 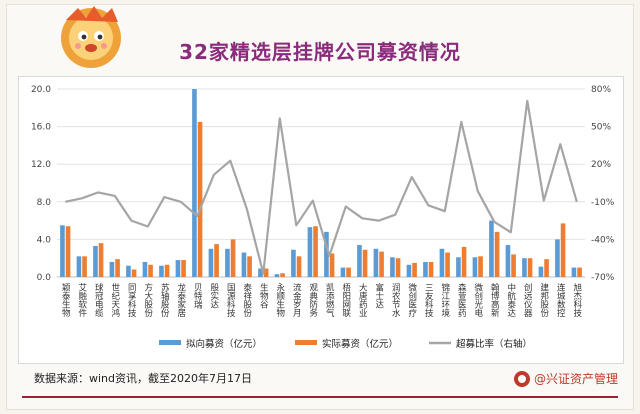 What do you see at coordinates (181, 300) in the screenshot?
I see `x-tick-label: 龙泰家居` at bounding box center [181, 300].